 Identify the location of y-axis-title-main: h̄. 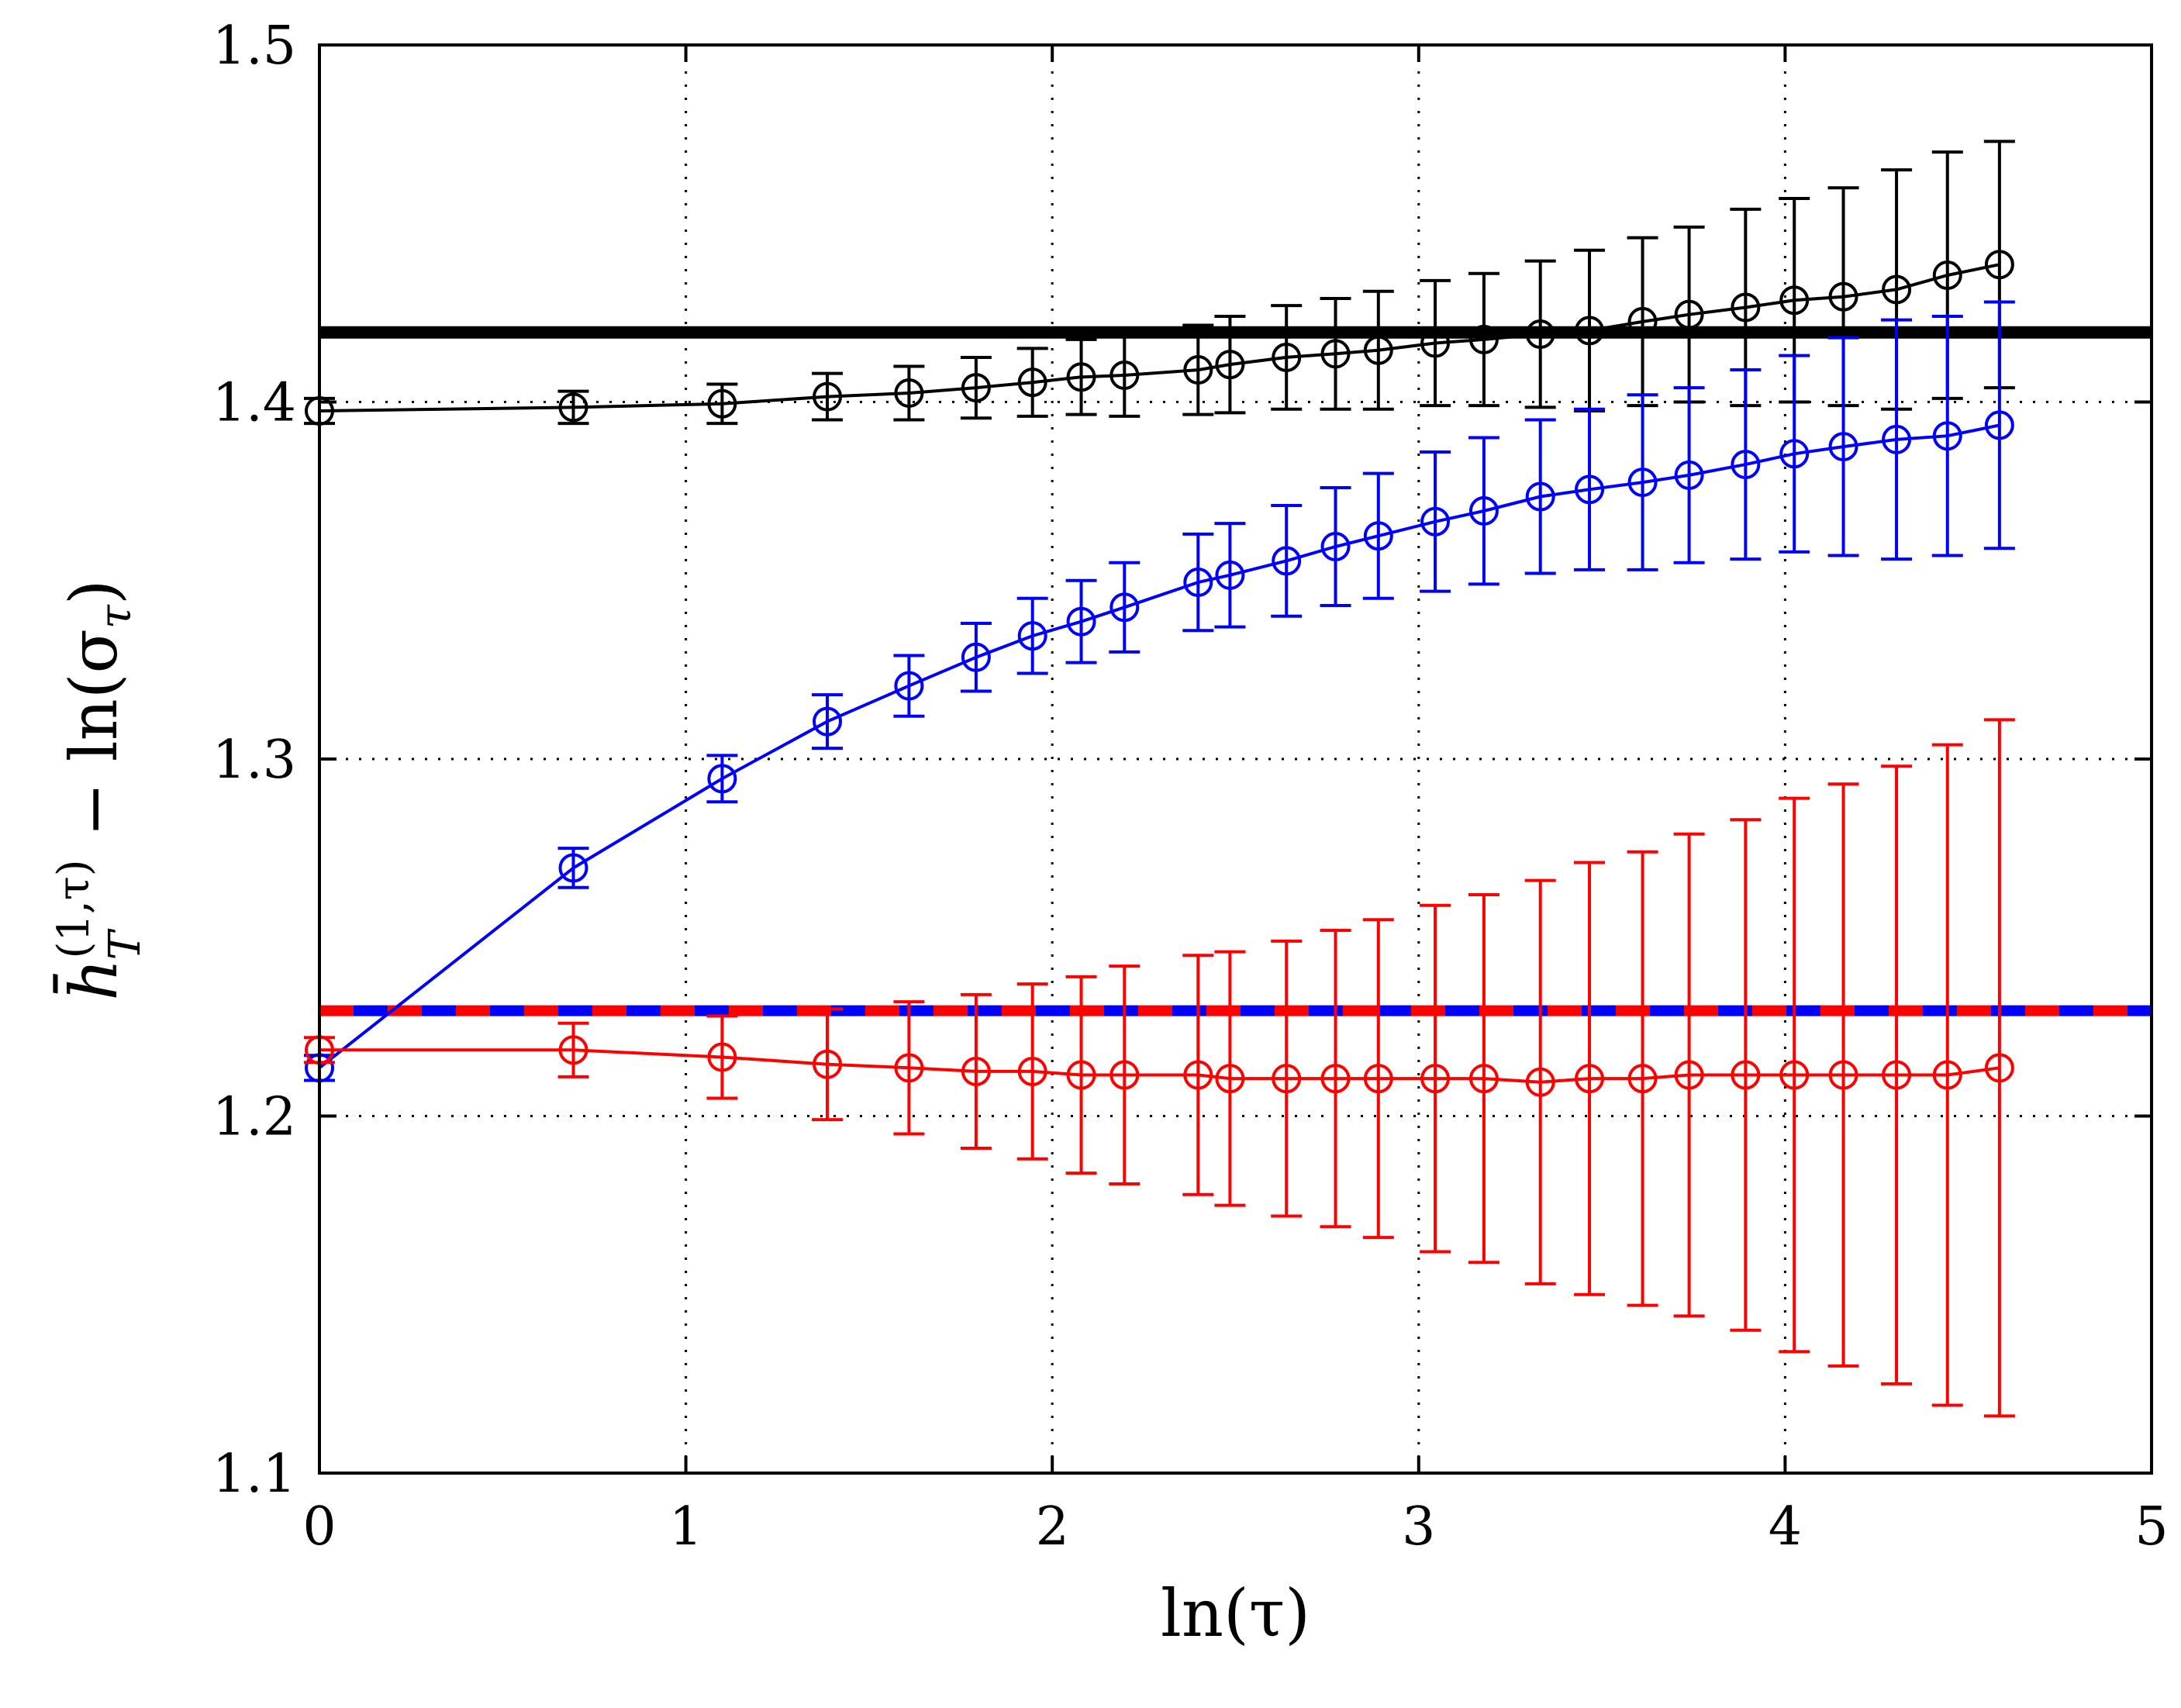
(92, 980).